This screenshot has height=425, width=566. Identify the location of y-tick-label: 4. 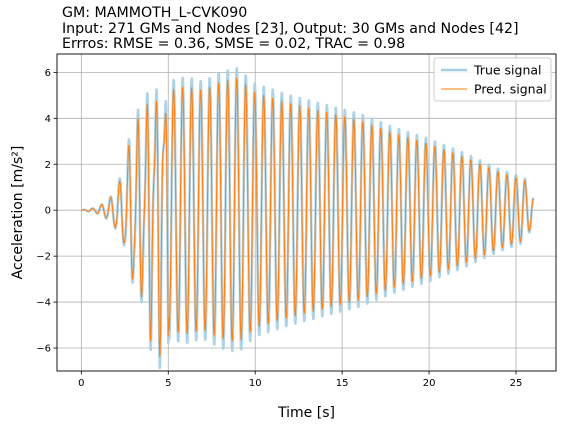
(48, 119).